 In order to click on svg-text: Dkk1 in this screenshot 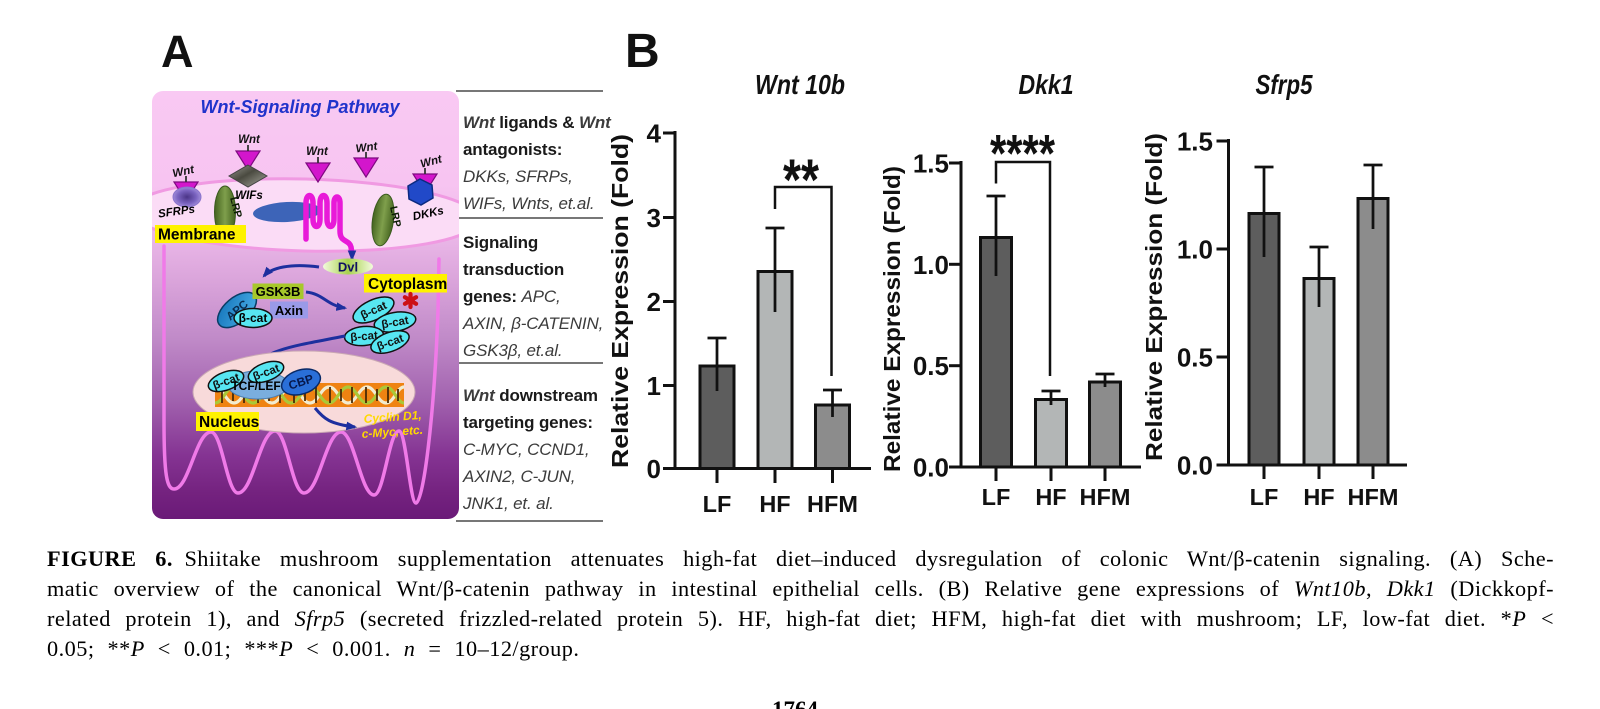, I will do `click(1046, 84)`.